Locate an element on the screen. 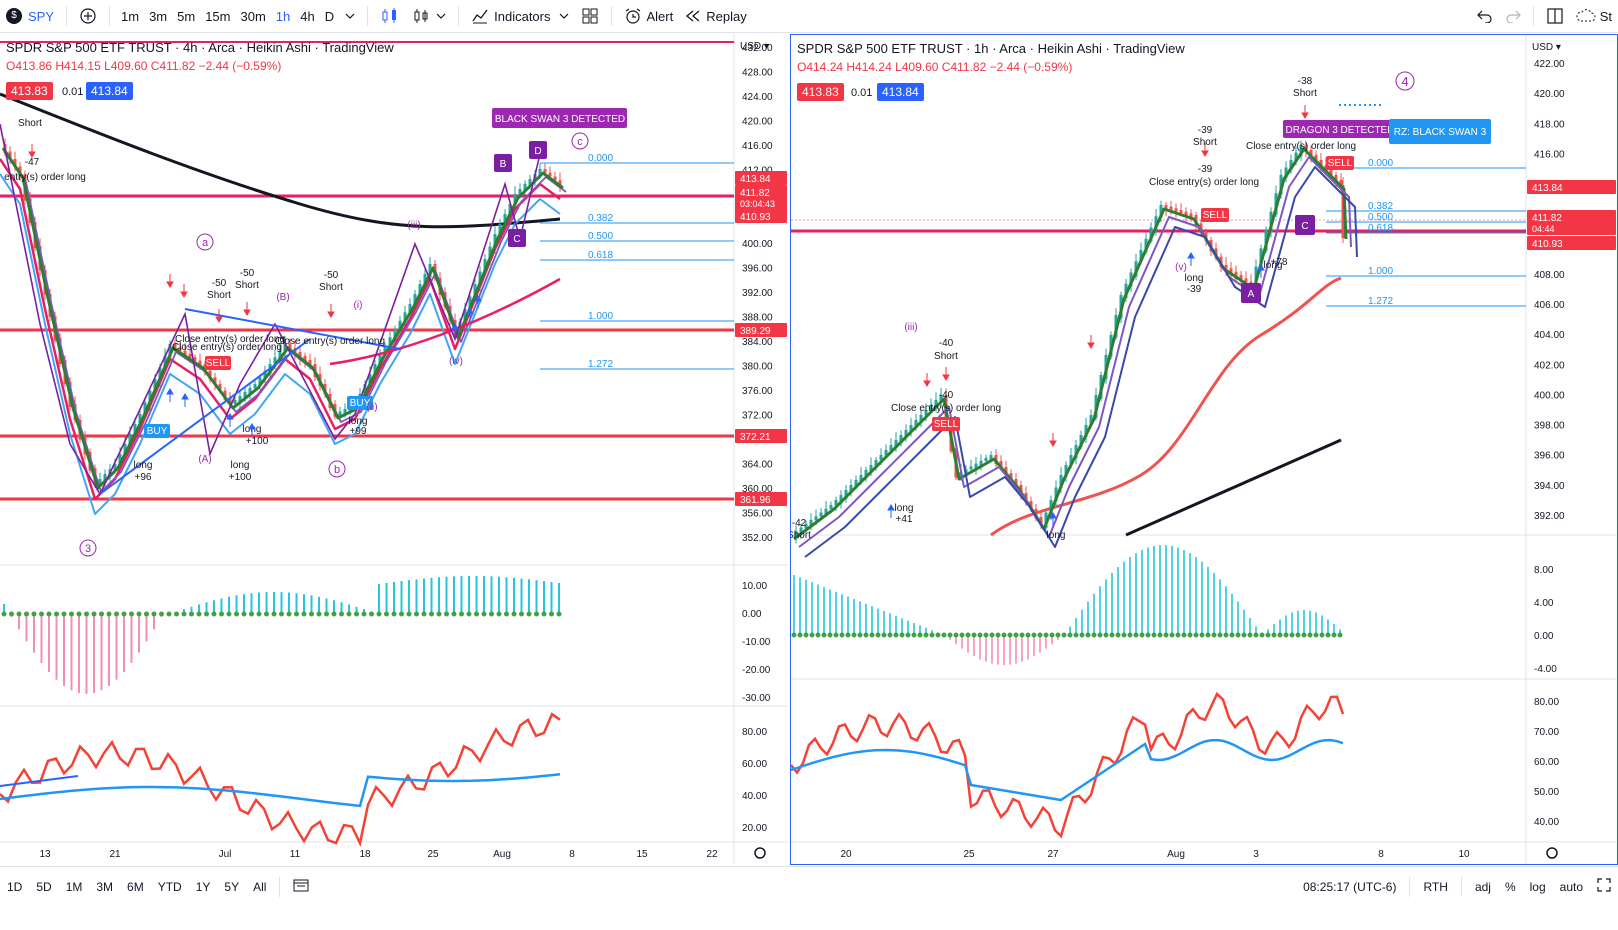 This screenshot has width=1618, height=930. dragon-badge-label: DRAGON 3 DETECTED is located at coordinates (1340, 130).